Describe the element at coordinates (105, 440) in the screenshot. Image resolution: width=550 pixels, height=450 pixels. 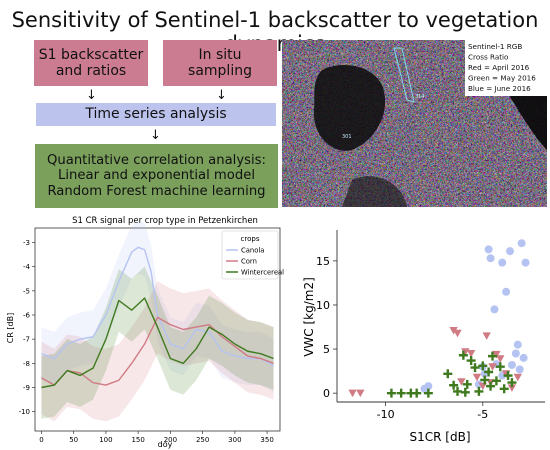
I see `x-tick-label: 100` at that location.